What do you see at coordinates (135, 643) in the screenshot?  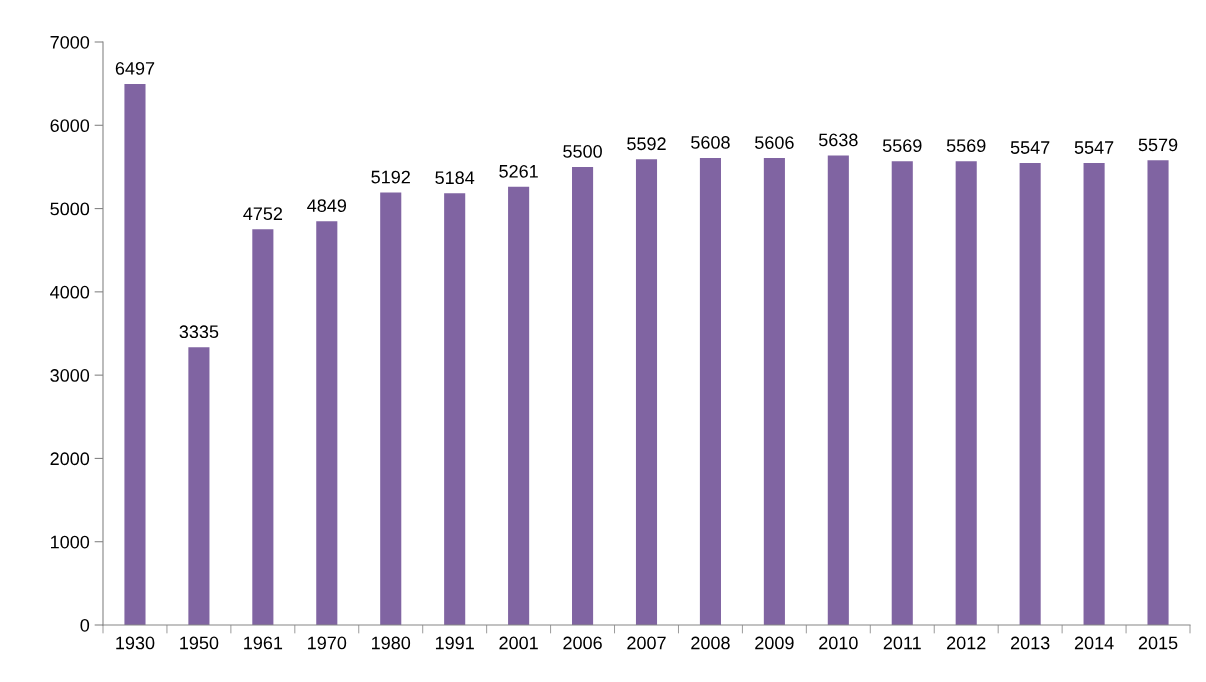 I see `x-tick-label: 1930` at bounding box center [135, 643].